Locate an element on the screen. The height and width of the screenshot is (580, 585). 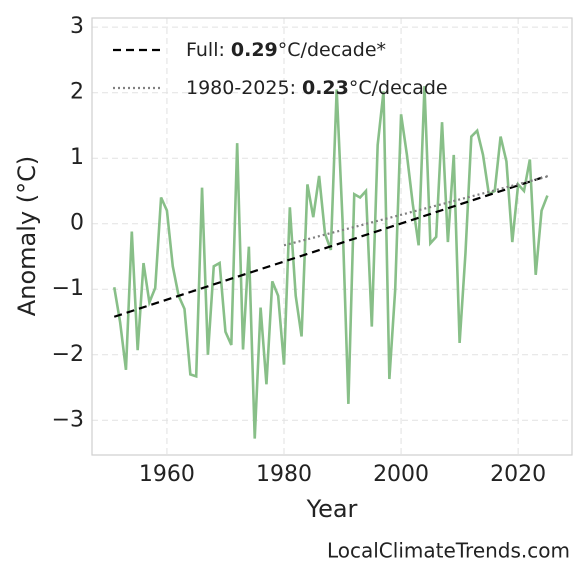
legend-label: 1980-2025: 0.23°C/decade is located at coordinates (317, 88).